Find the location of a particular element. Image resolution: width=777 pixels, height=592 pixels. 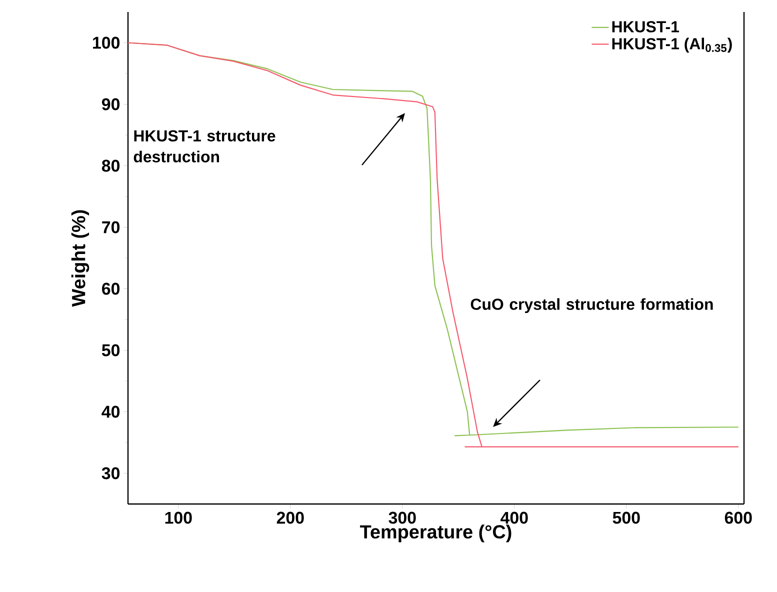

y-tick-label: 80 is located at coordinates (111, 166).